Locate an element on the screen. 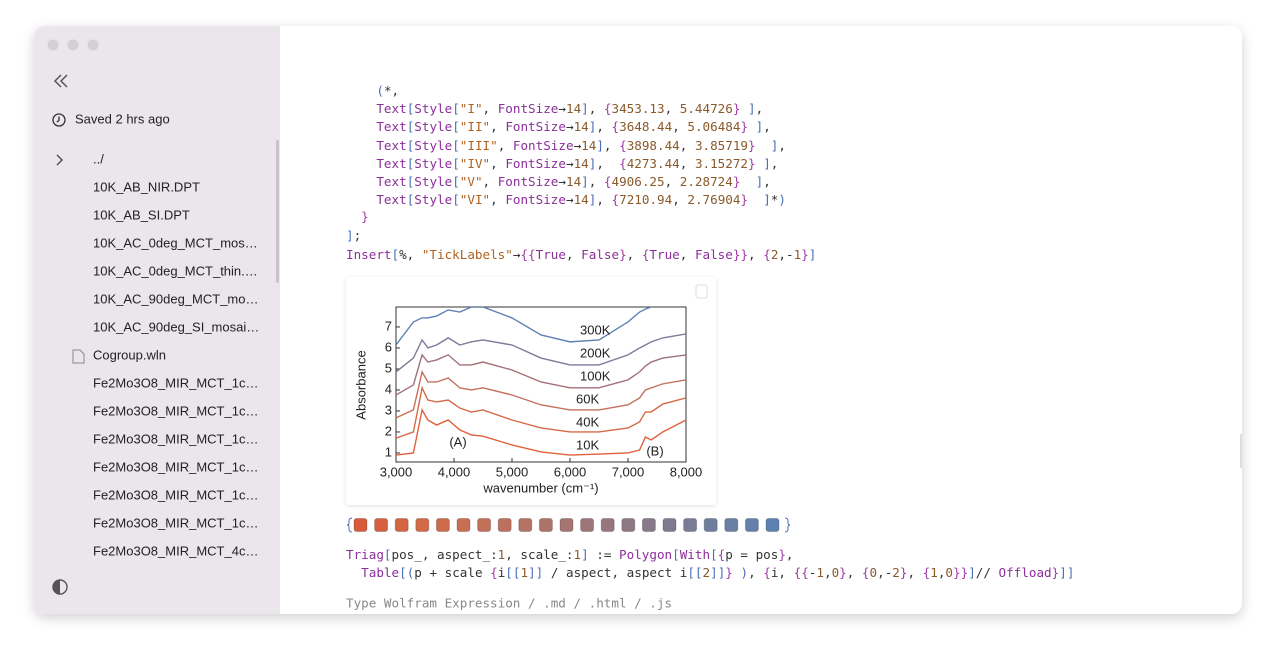  series-label: 40K is located at coordinates (587, 421).